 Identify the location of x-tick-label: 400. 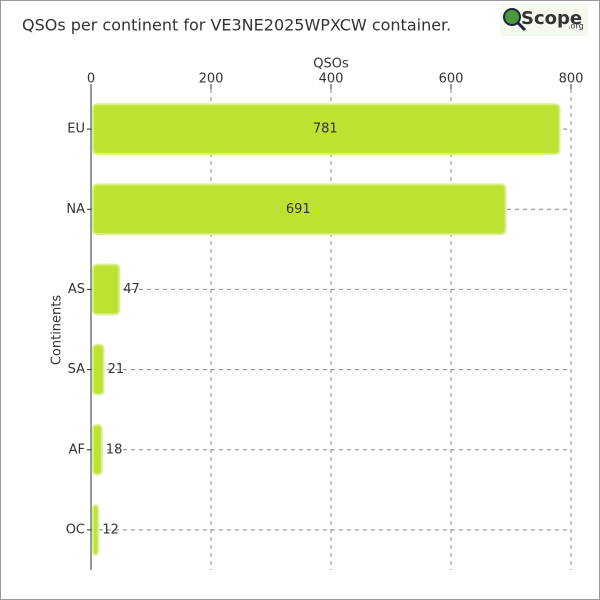
(331, 79).